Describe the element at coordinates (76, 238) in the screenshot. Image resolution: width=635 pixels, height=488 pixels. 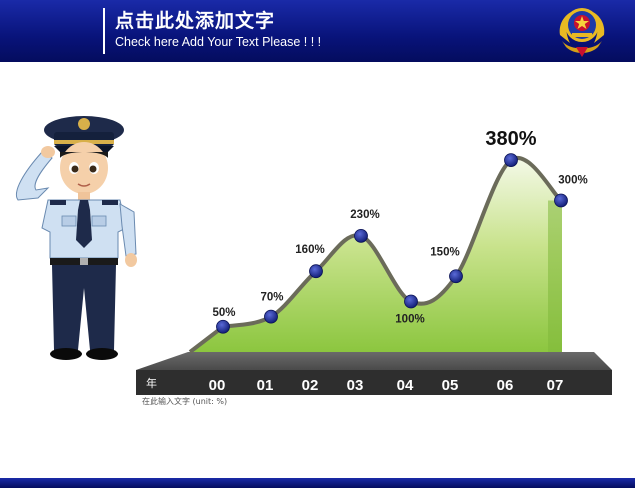
I see `police-officer-illustration` at that location.